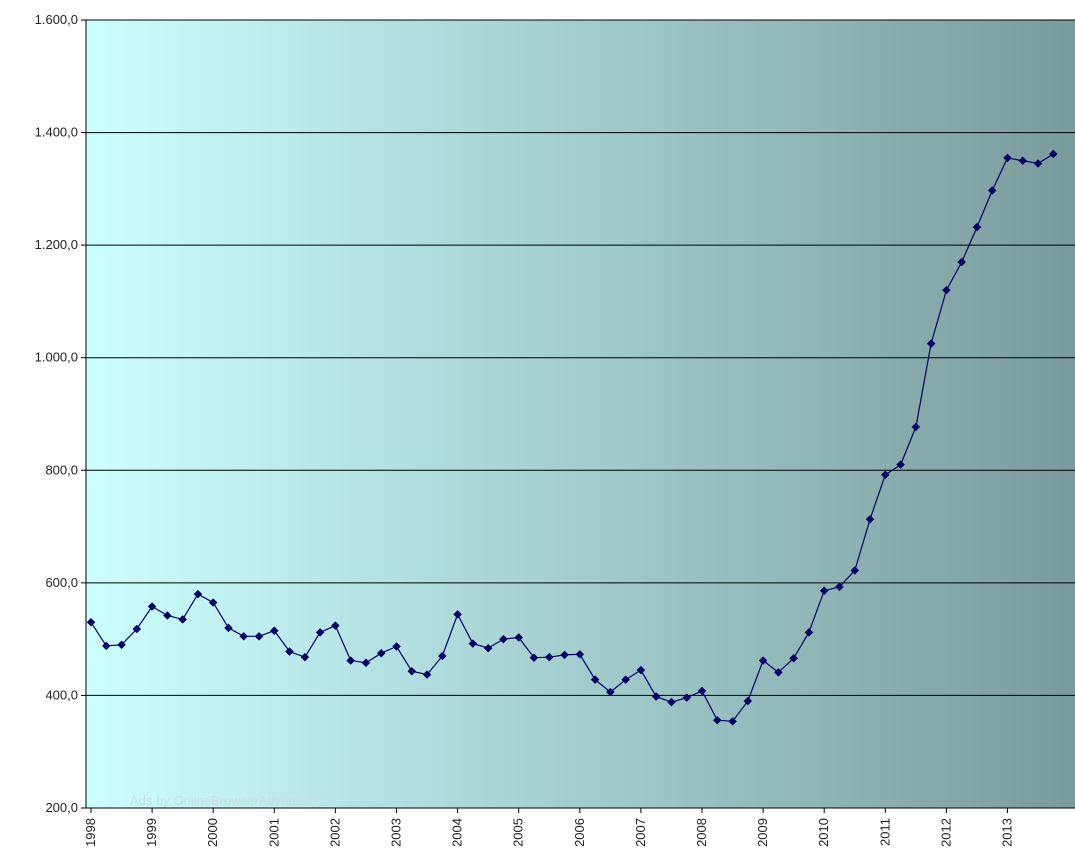 The width and height of the screenshot is (1075, 859). I want to click on x-tick-label: 2006, so click(579, 832).